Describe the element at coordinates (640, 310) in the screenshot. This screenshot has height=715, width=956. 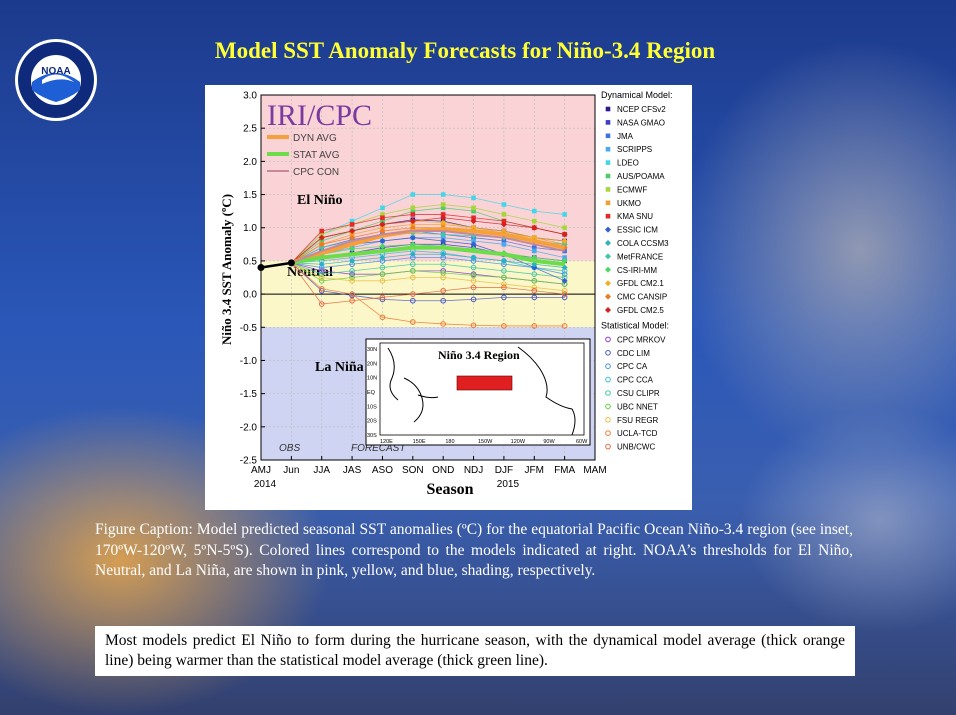
I see `legend-label: GFDL CM2.5` at that location.